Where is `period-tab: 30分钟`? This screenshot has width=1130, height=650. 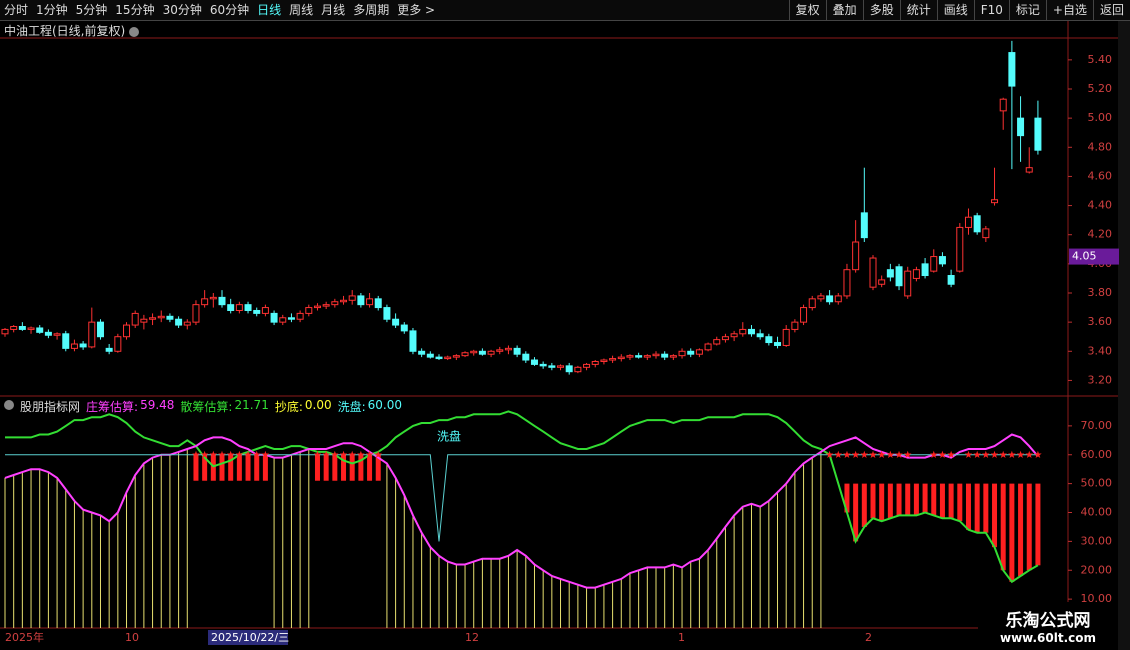 period-tab: 30分钟 is located at coordinates (182, 10).